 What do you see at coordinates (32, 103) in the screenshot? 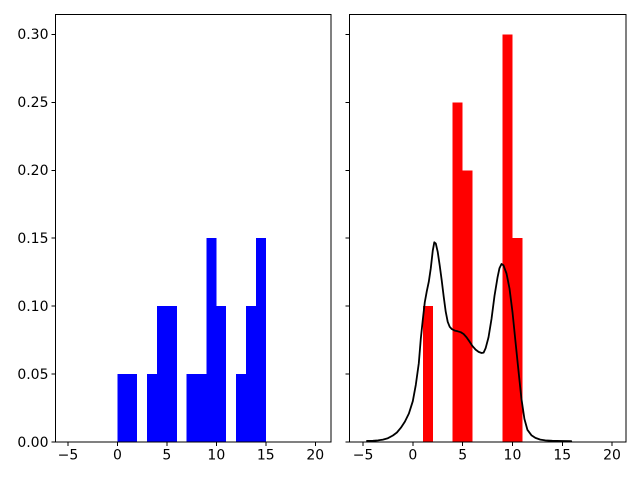
I see `y-tick-label: 0.25` at bounding box center [32, 103].